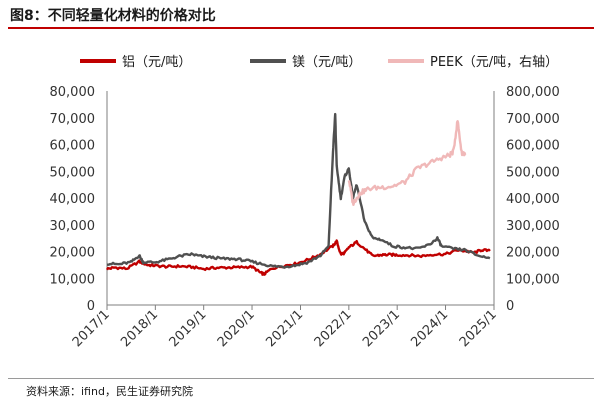  What do you see at coordinates (73, 199) in the screenshot?
I see `y-left-tick-label: 40,000` at bounding box center [73, 199].